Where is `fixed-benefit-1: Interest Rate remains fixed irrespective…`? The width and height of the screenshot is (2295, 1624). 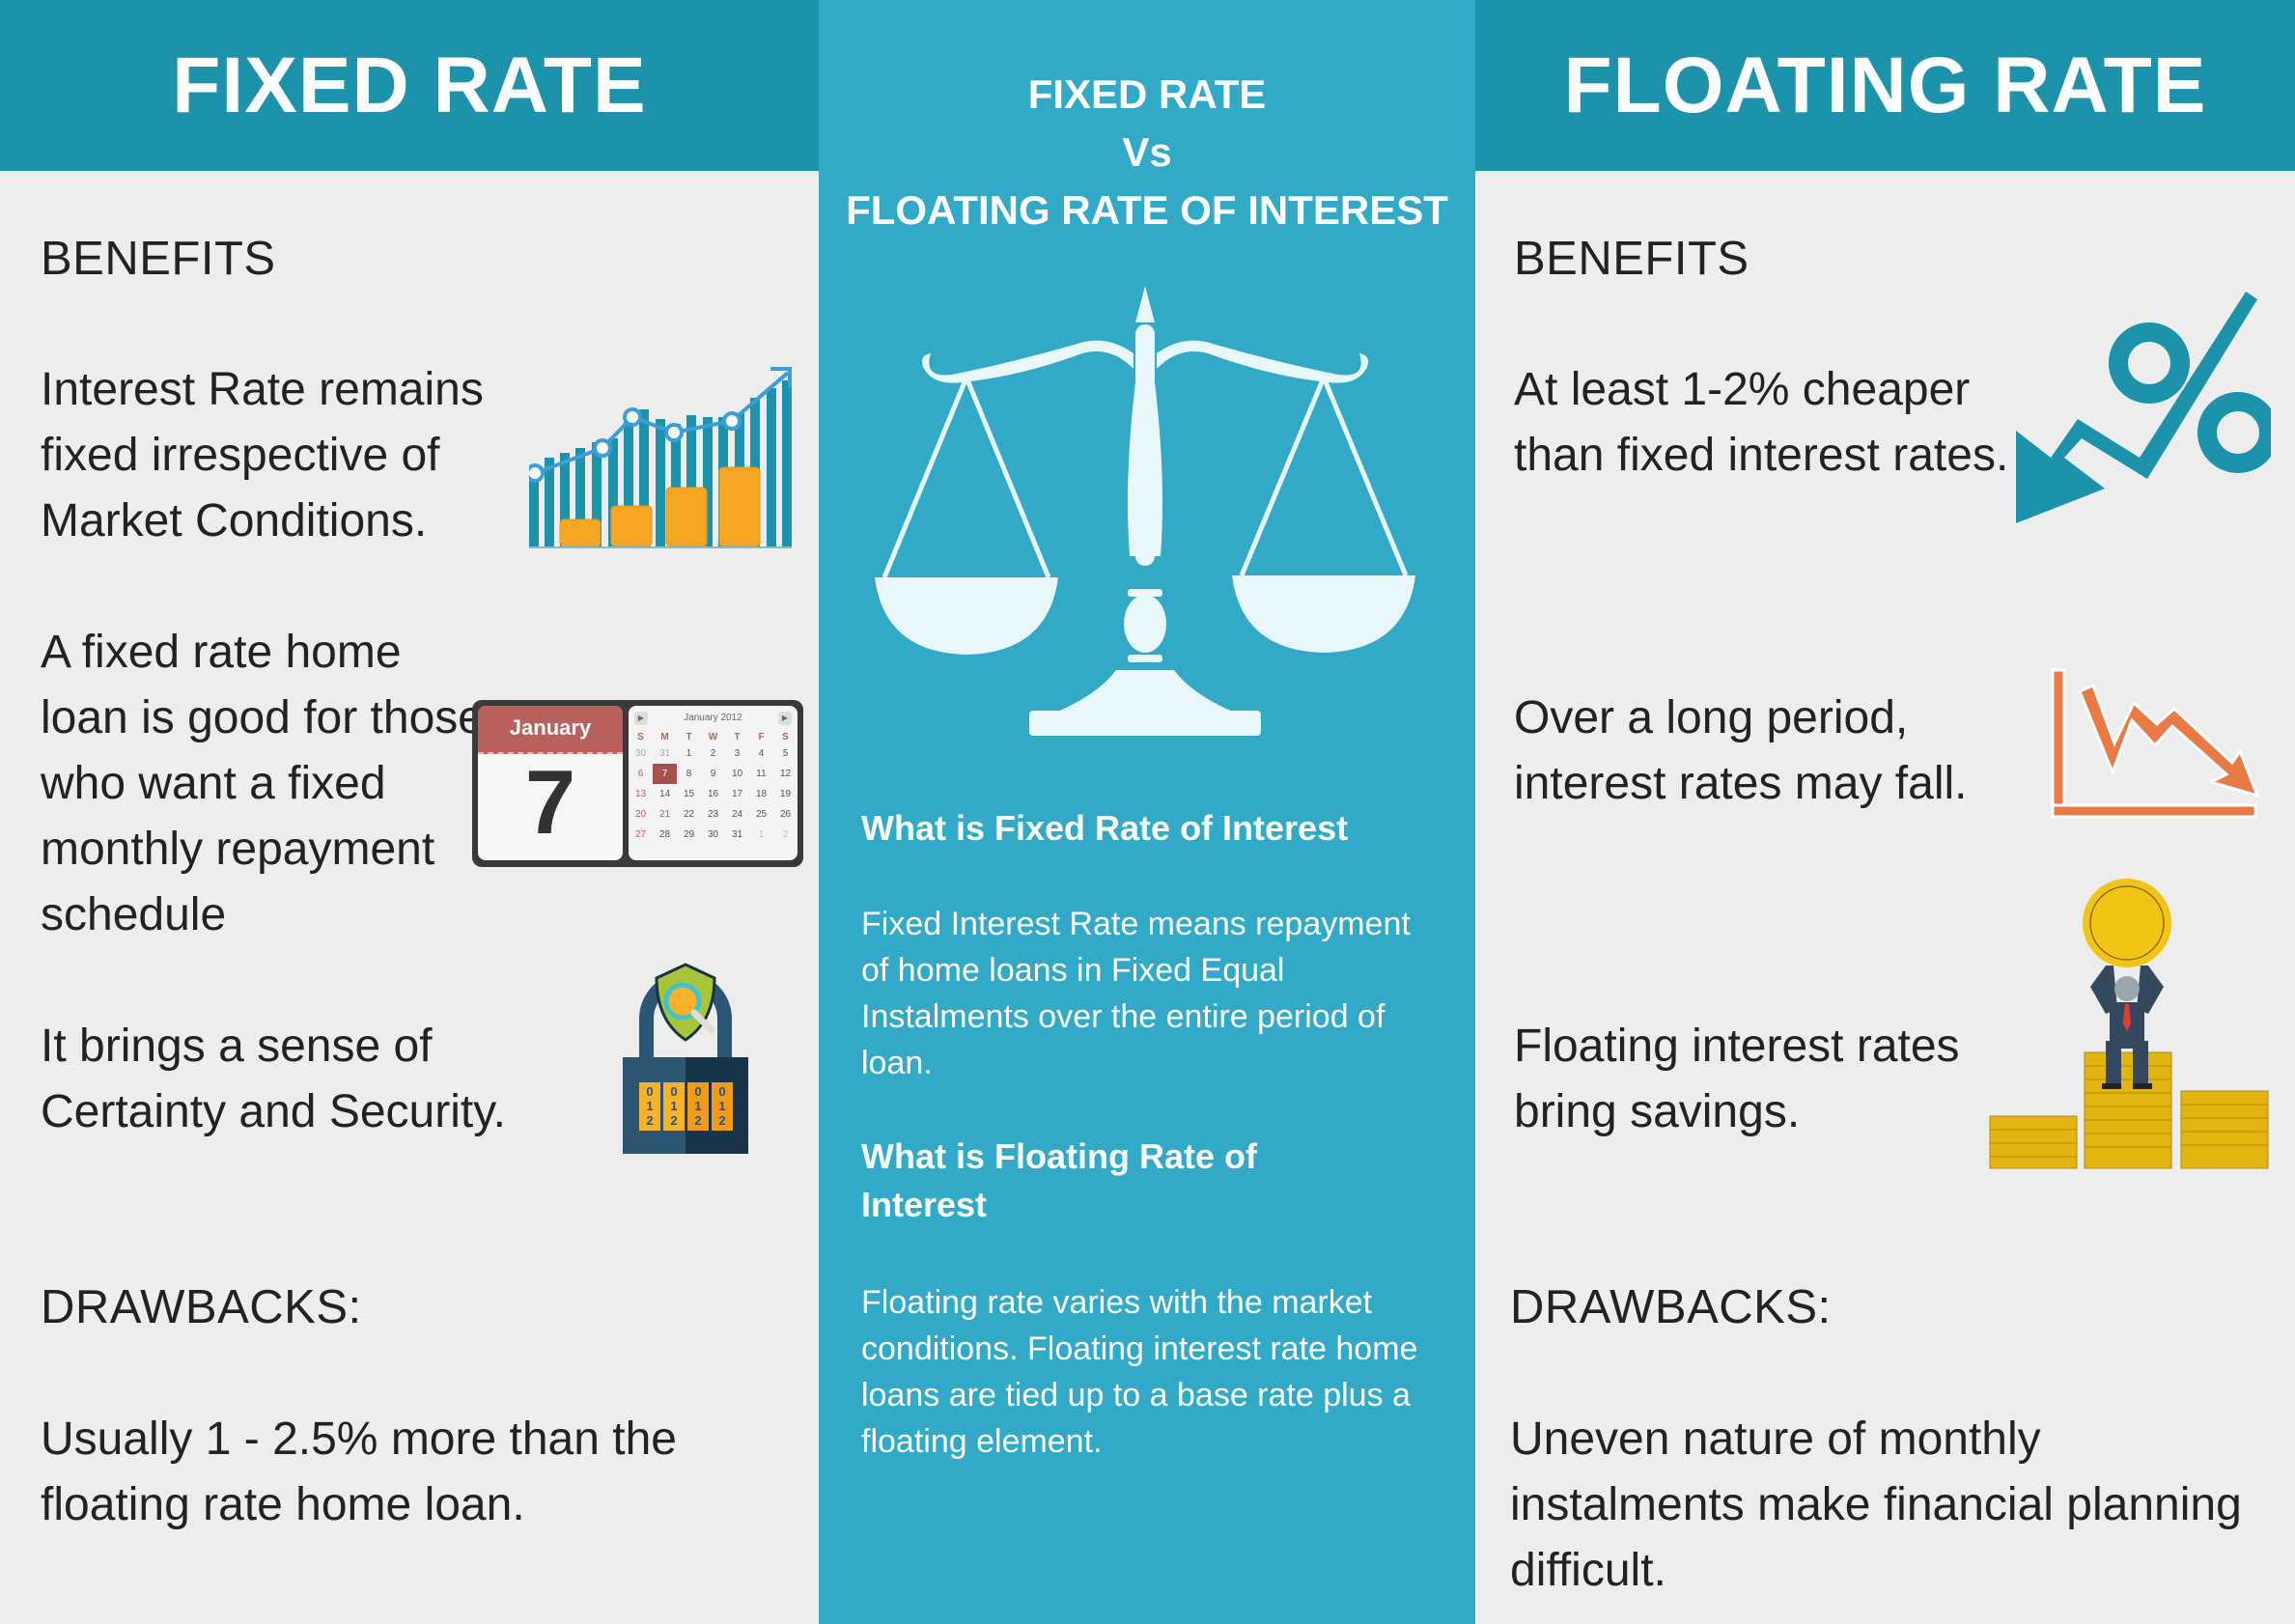 fixed-benefit-1: Interest Rate remains fixed irrespective… is located at coordinates (262, 455).